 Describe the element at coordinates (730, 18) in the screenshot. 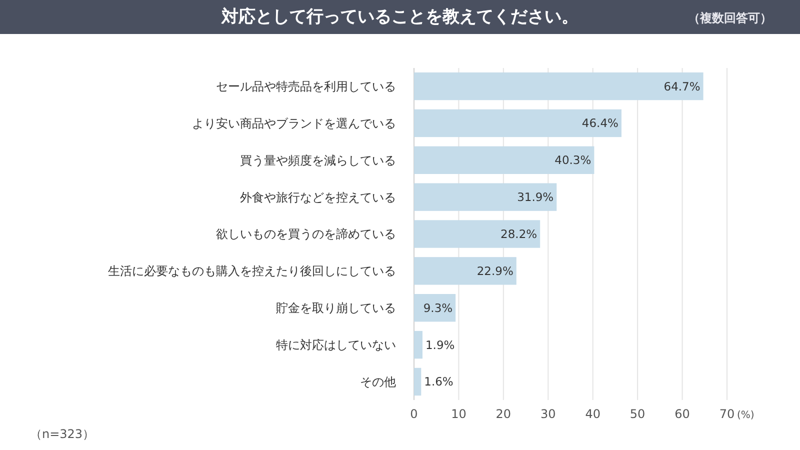

I see `chart-subtitle: （複数回答可）` at that location.